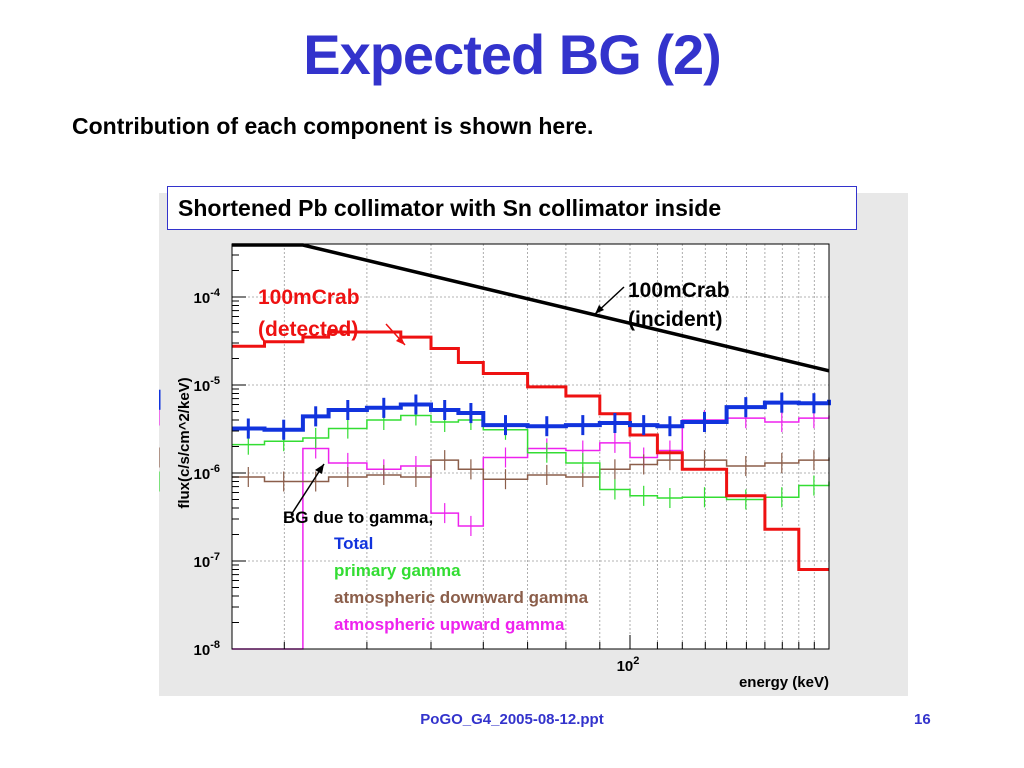 The image size is (1024, 768). What do you see at coordinates (309, 297) in the screenshot?
I see `detected-label-line1: 100mCrab` at bounding box center [309, 297].